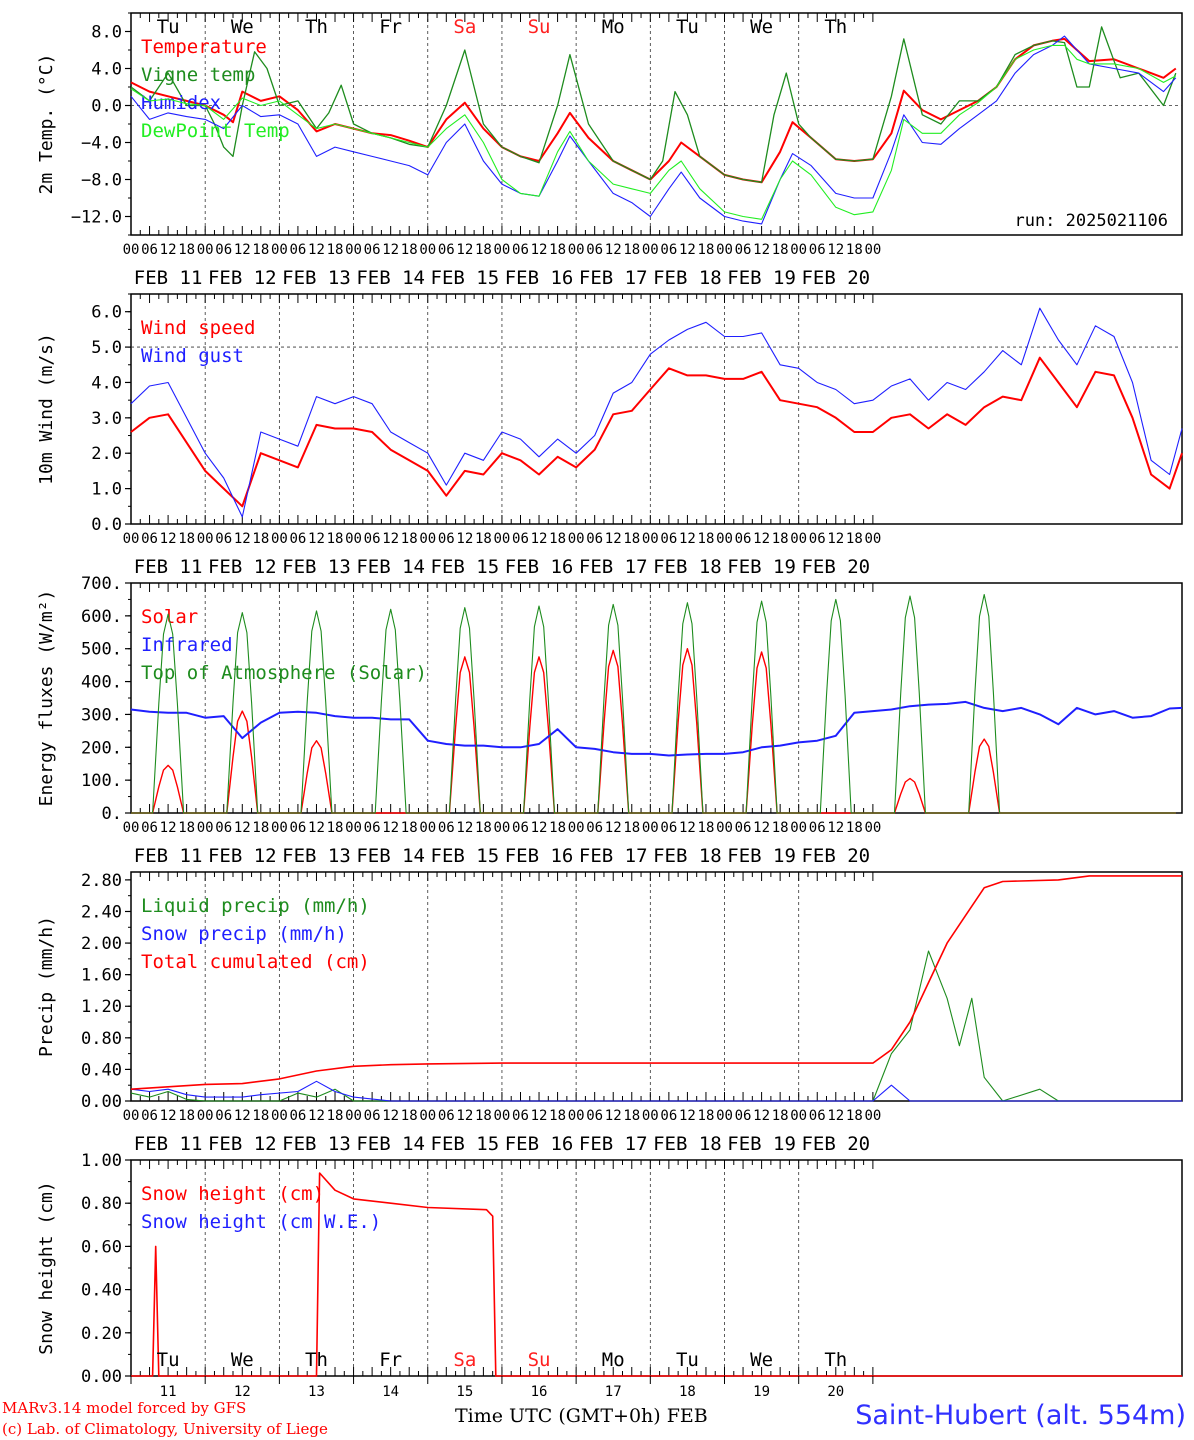 The height and width of the screenshot is (1440, 1194). Describe the element at coordinates (46, 409) in the screenshot. I see `y-axis-label: 10m Wind (m/s)` at that location.